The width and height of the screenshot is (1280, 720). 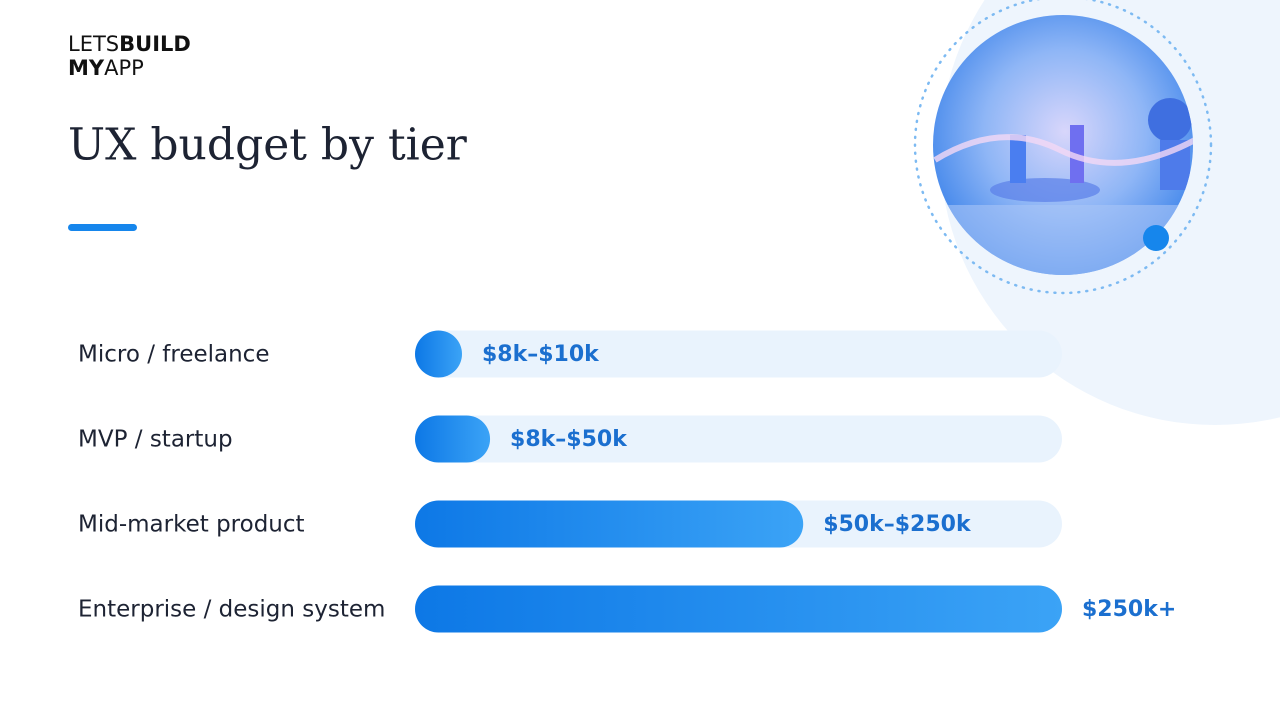 What do you see at coordinates (173, 355) in the screenshot?
I see `category-label: Micro / freelance` at bounding box center [173, 355].